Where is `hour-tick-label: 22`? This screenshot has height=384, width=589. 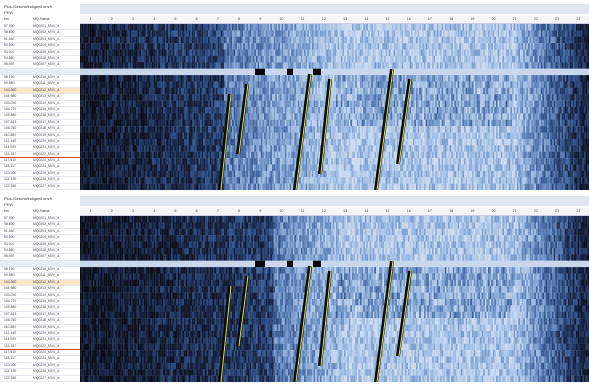 hour-tick-label: 22 is located at coordinates (535, 19).